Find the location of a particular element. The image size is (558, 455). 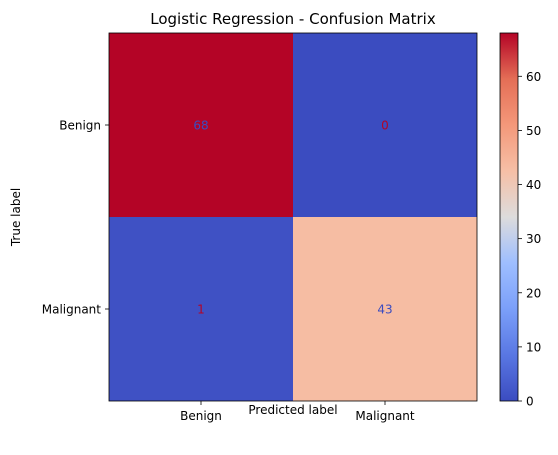

x-tick-label: Malignant is located at coordinates (385, 416).